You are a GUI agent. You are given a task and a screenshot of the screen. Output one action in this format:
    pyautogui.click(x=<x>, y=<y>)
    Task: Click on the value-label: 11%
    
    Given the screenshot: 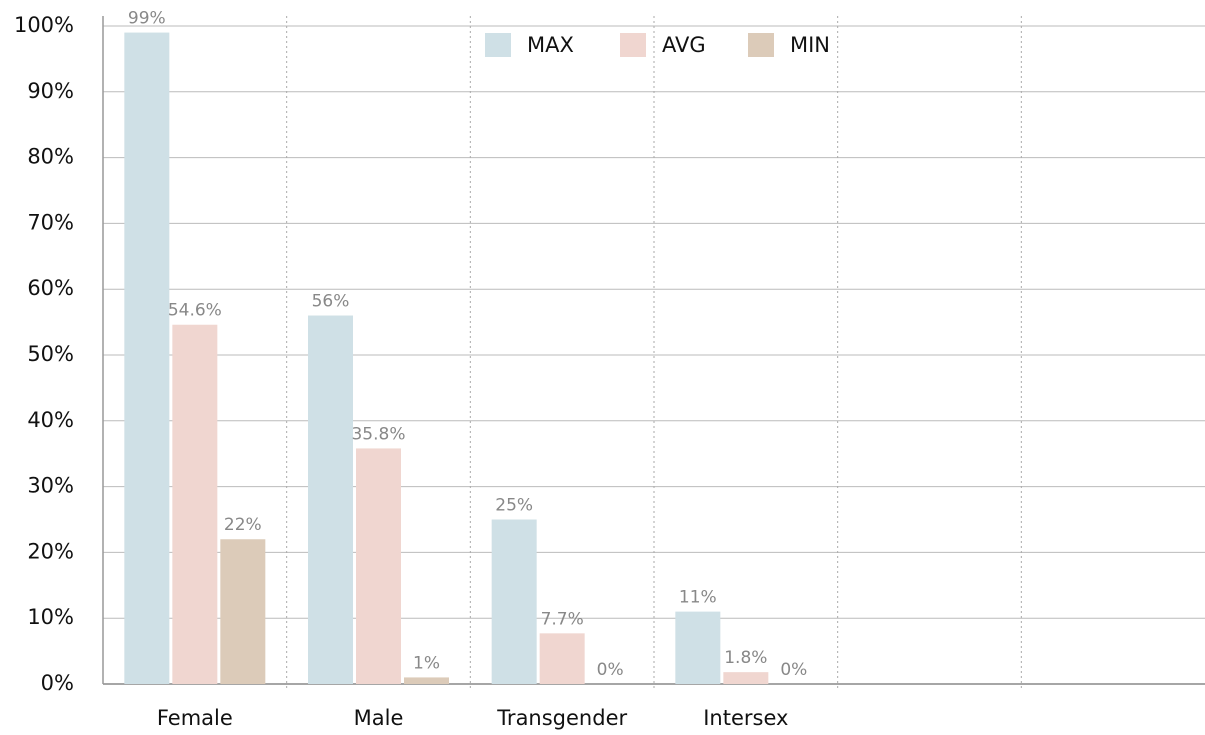 What is the action you would take?
    pyautogui.click(x=698, y=598)
    